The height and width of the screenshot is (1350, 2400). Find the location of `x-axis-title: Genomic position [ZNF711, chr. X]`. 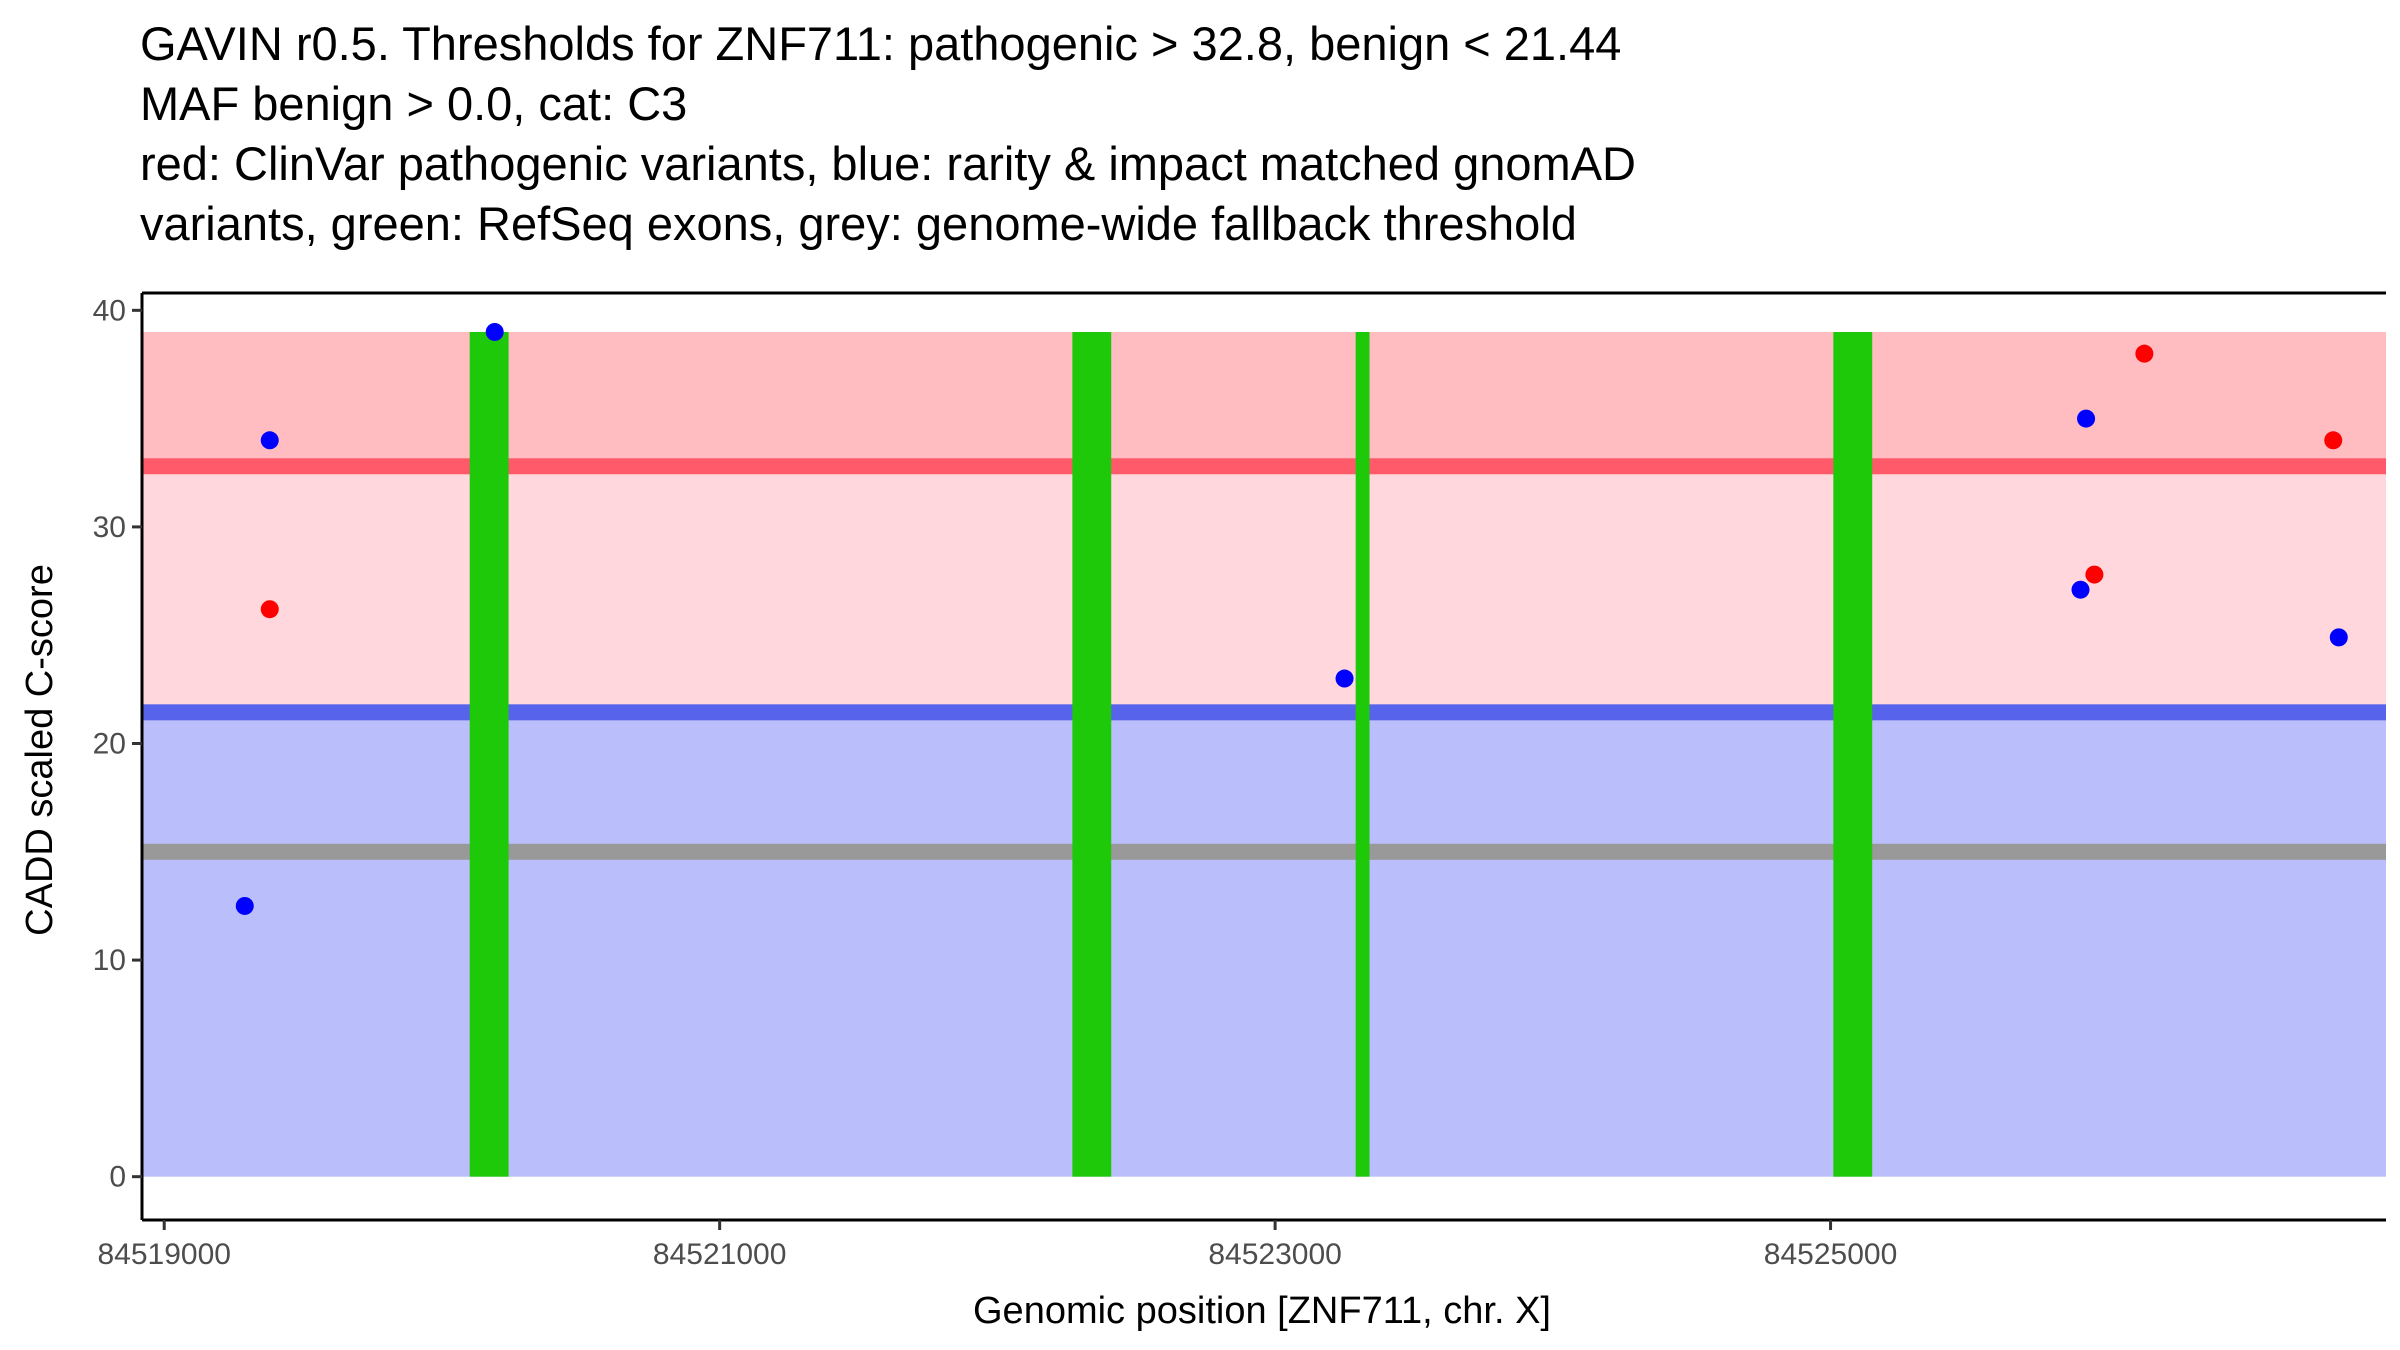

x-axis-title: Genomic position [ZNF711, chr. X] is located at coordinates (1262, 1311).